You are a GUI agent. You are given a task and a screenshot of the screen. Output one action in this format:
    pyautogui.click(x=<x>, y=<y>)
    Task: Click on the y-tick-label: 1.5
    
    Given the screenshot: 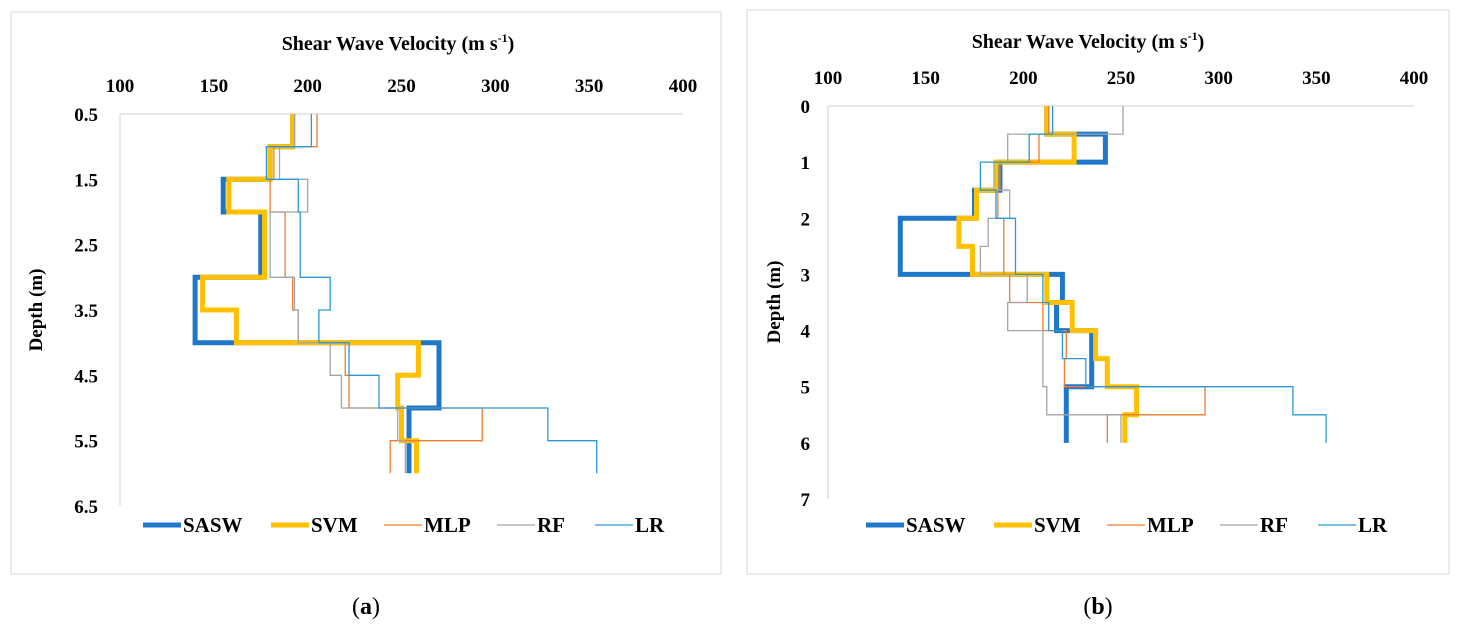 What is the action you would take?
    pyautogui.click(x=86, y=180)
    